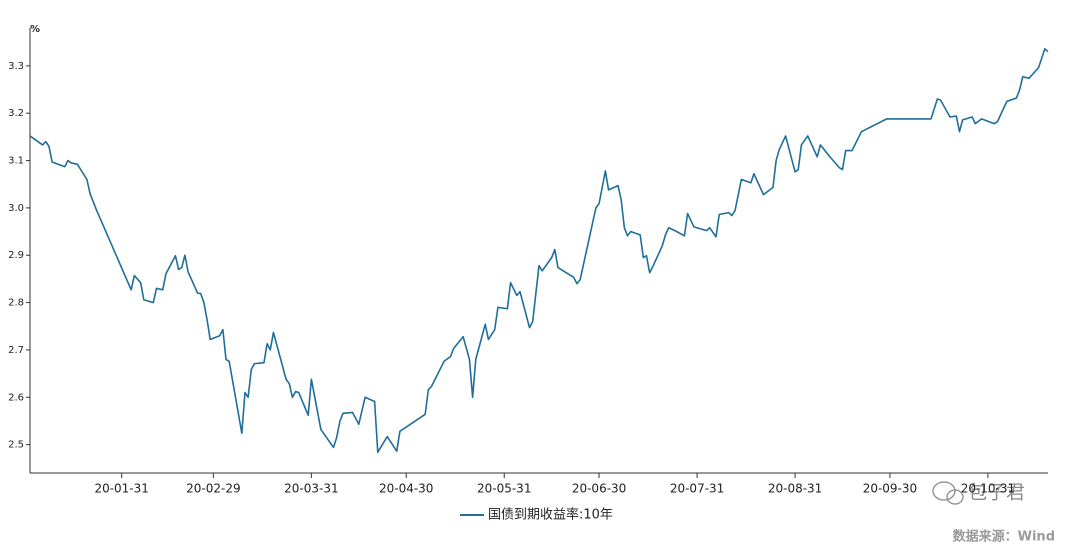 Image resolution: width=1080 pixels, height=546 pixels. I want to click on x-tick-label: 20-02-29, so click(213, 489).